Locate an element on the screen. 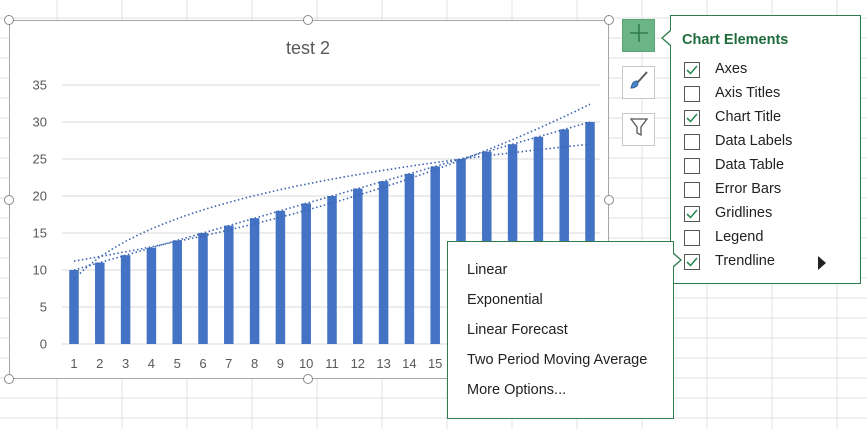  chart-element-axes: Axes is located at coordinates (769, 70).